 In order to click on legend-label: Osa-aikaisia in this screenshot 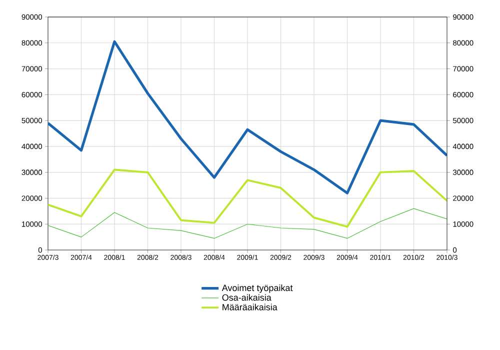, I will do `click(247, 297)`.